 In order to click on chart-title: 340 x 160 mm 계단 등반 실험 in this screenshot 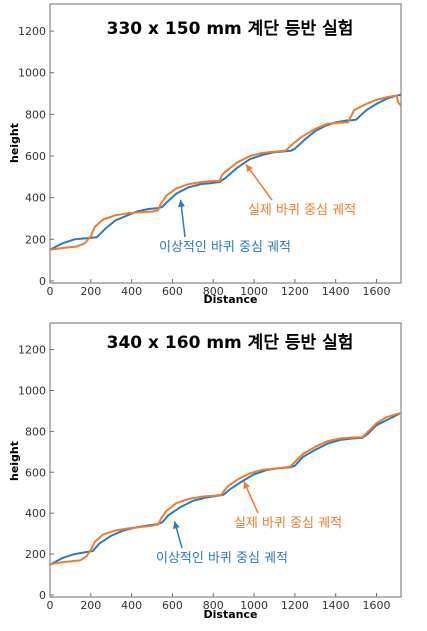, I will do `click(230, 342)`.